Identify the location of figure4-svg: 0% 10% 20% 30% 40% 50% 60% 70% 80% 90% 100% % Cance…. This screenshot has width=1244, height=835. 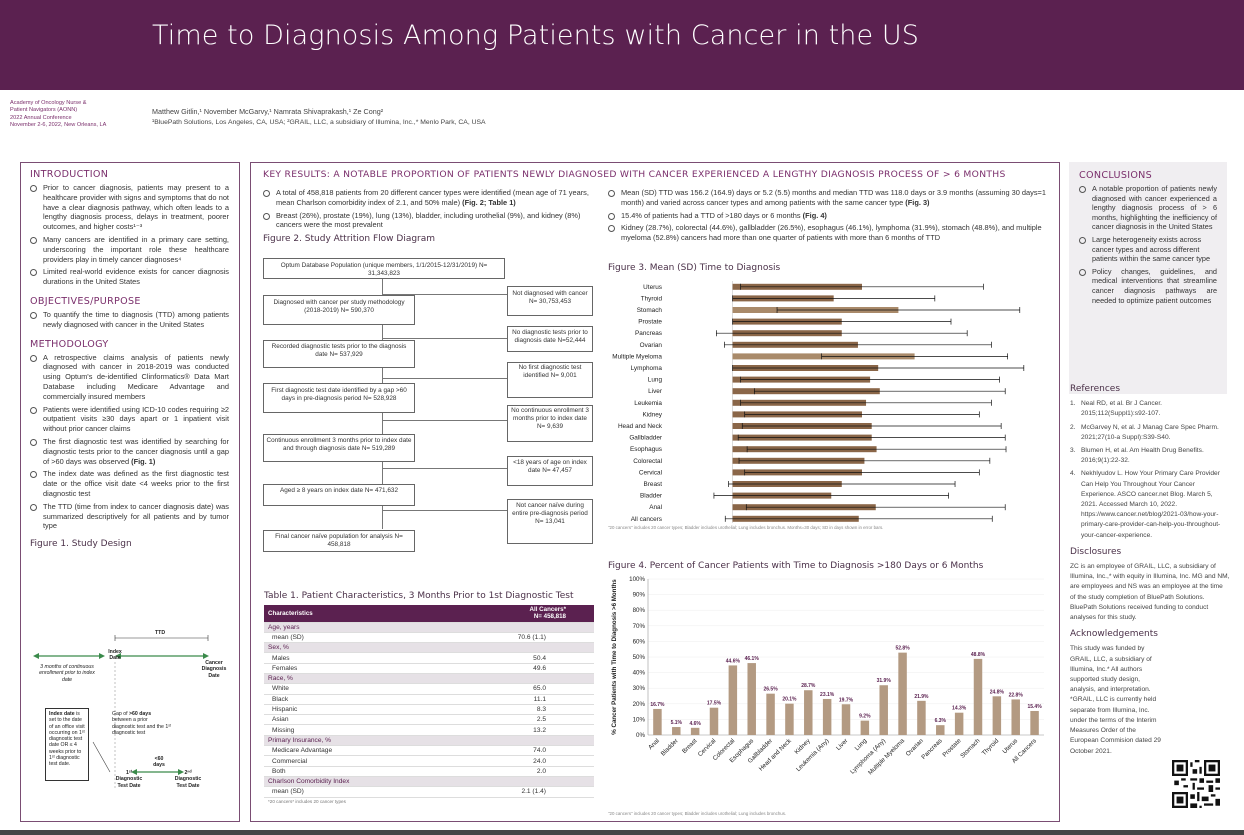
(827, 676).